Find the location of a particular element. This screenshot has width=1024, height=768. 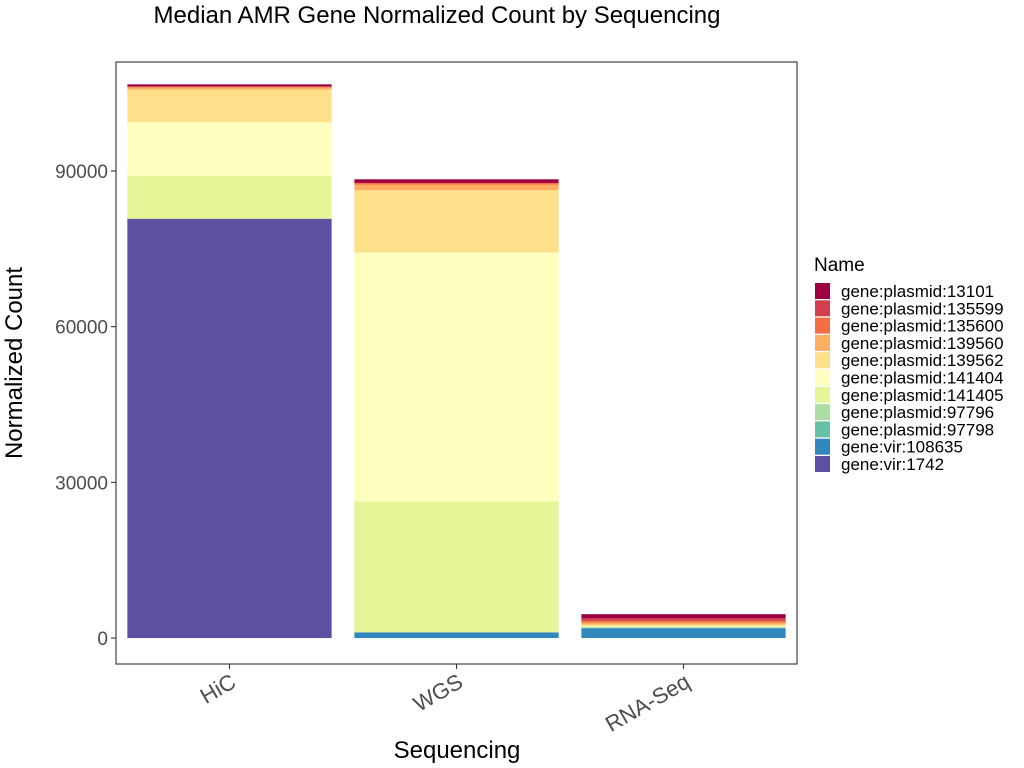

x-axis-title: Sequencing is located at coordinates (457, 750).